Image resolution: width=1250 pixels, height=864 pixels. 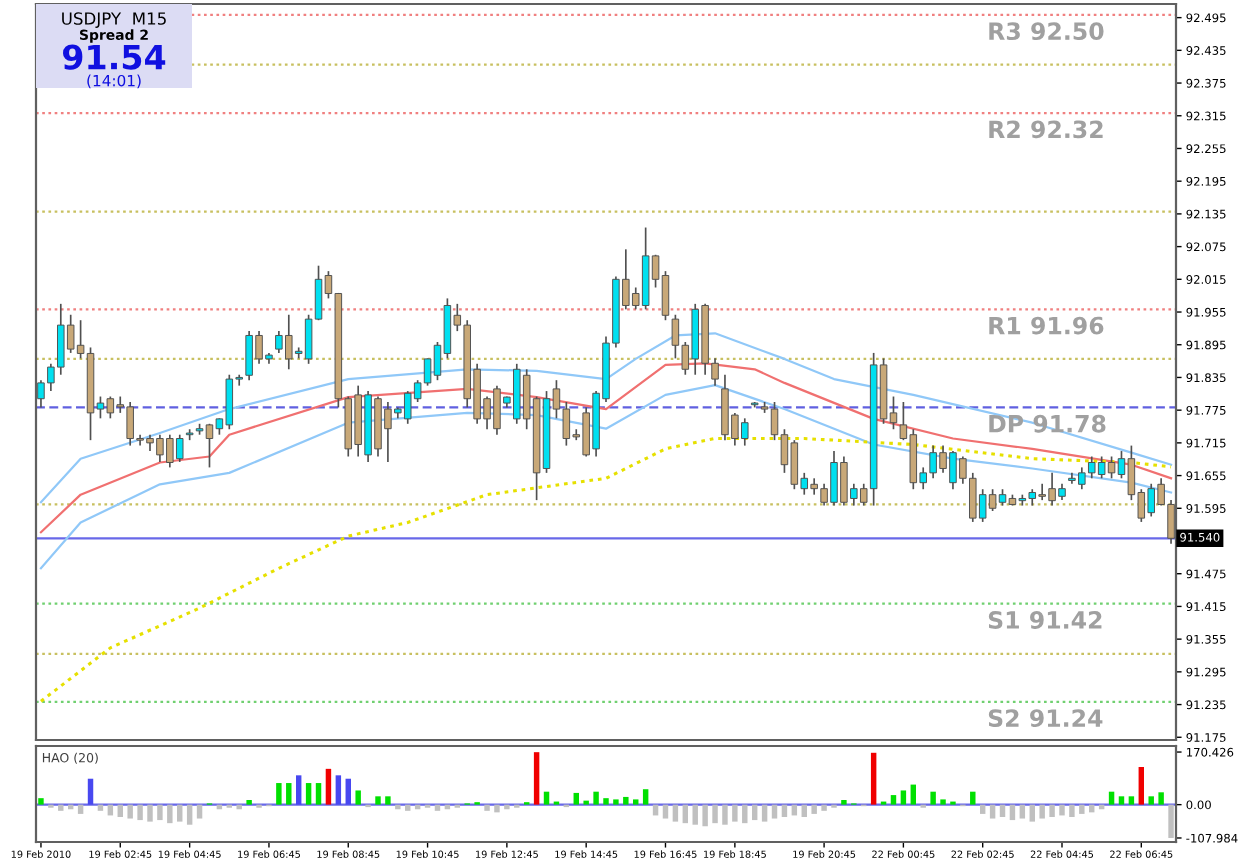 I want to click on ref-line-label: R3 92.50, so click(x=1046, y=31).